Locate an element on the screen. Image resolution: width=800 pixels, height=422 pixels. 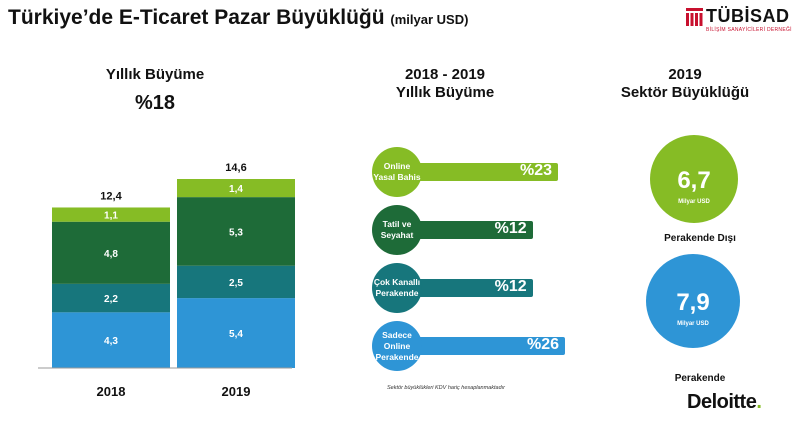
x-axis-label: 2019 is located at coordinates (236, 391).